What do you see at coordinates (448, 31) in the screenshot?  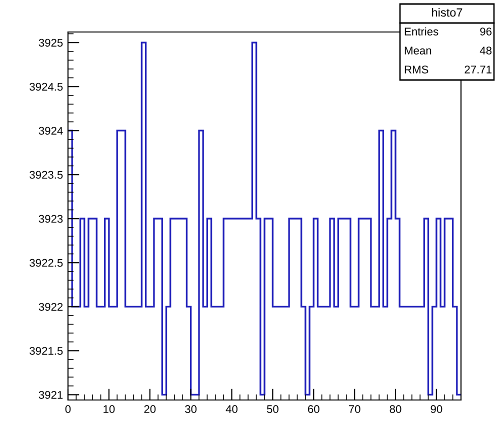 I see `text: Entries 96` at bounding box center [448, 31].